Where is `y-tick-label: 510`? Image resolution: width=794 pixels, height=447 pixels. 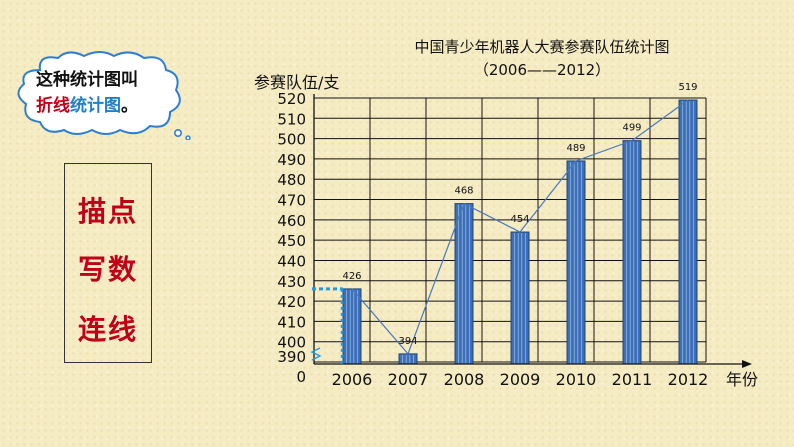 y-tick-label: 510 is located at coordinates (291, 119).